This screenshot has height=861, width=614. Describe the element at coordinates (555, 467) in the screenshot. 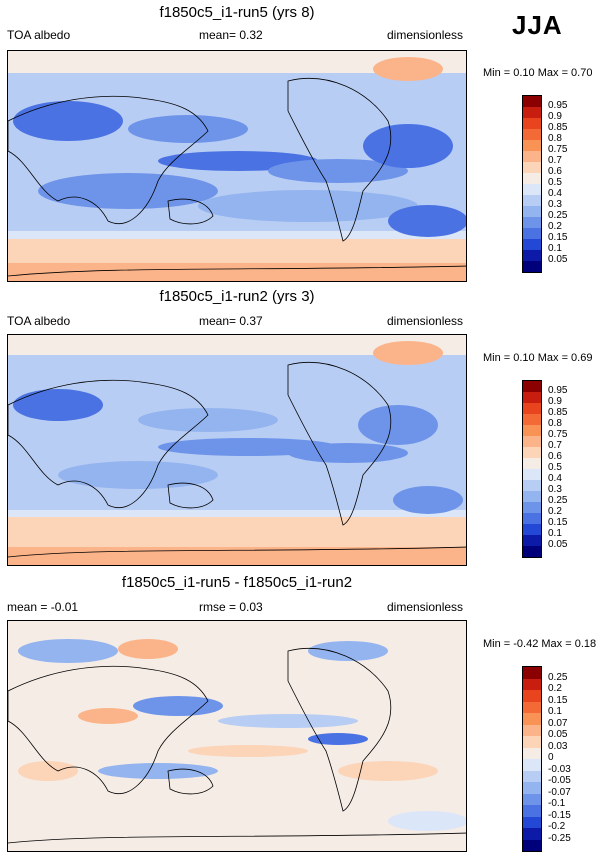

I see `colorbar-tick-label: 0.5` at that location.